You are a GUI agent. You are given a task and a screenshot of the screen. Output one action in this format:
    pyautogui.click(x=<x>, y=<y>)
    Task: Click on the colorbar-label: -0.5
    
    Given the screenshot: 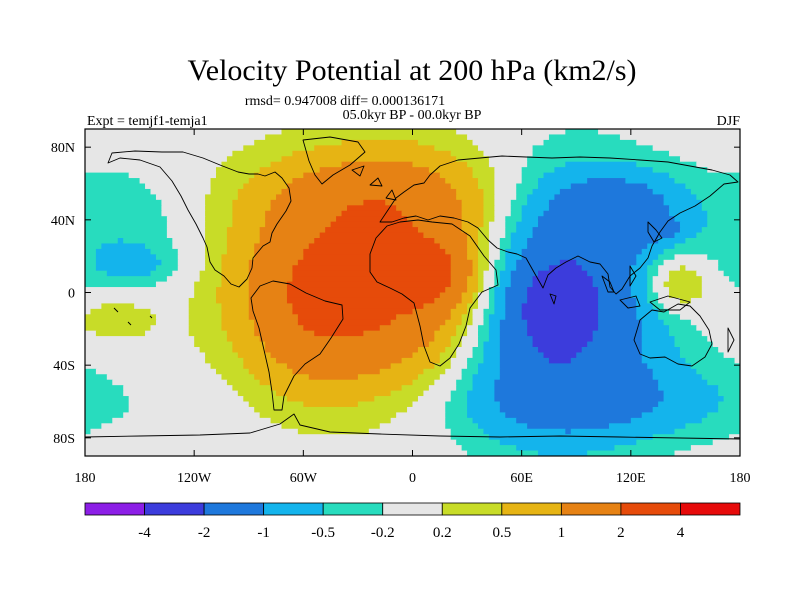 What is the action you would take?
    pyautogui.click(x=323, y=533)
    